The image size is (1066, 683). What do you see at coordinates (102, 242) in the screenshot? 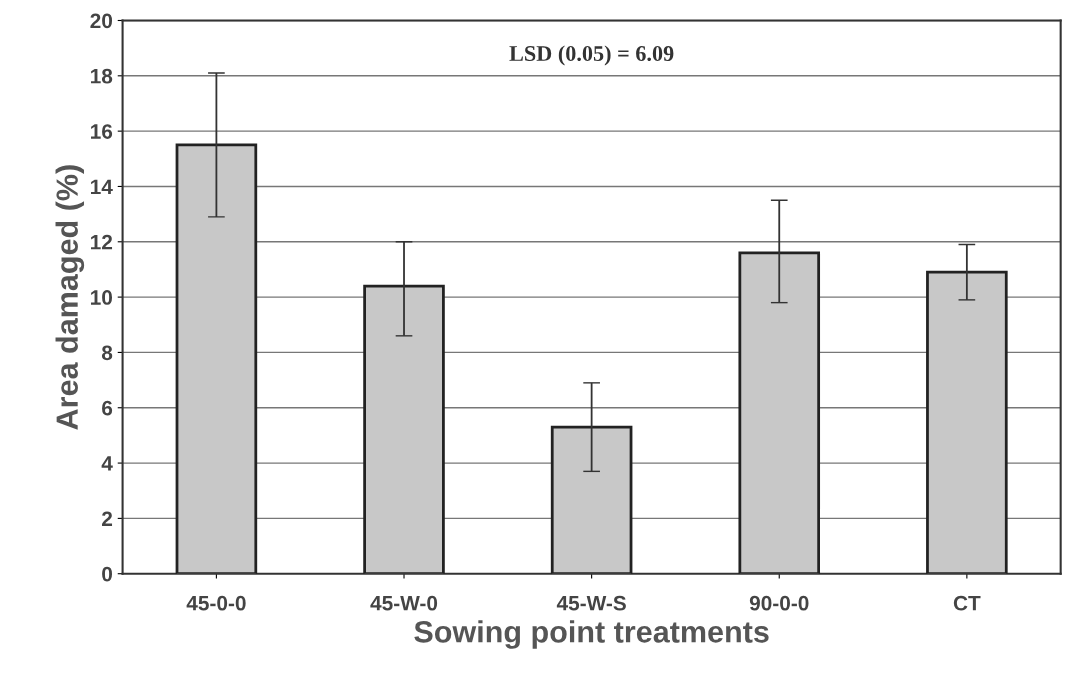
I see `y-tick-label: 12` at bounding box center [102, 242].